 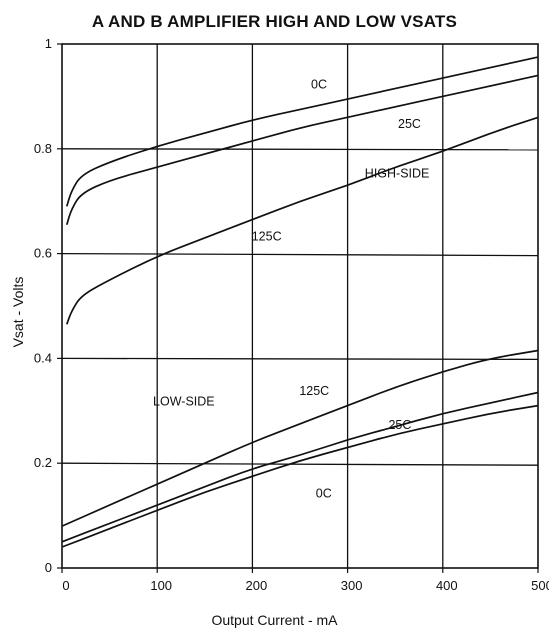 I want to click on x-tick-label: 400, so click(x=447, y=585).